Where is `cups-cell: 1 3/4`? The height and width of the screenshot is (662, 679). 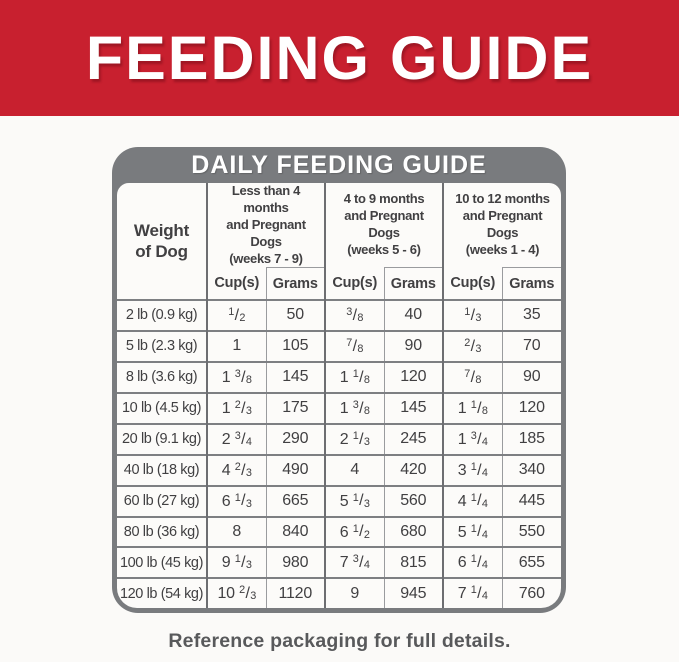 cups-cell: 1 3/4 is located at coordinates (472, 438).